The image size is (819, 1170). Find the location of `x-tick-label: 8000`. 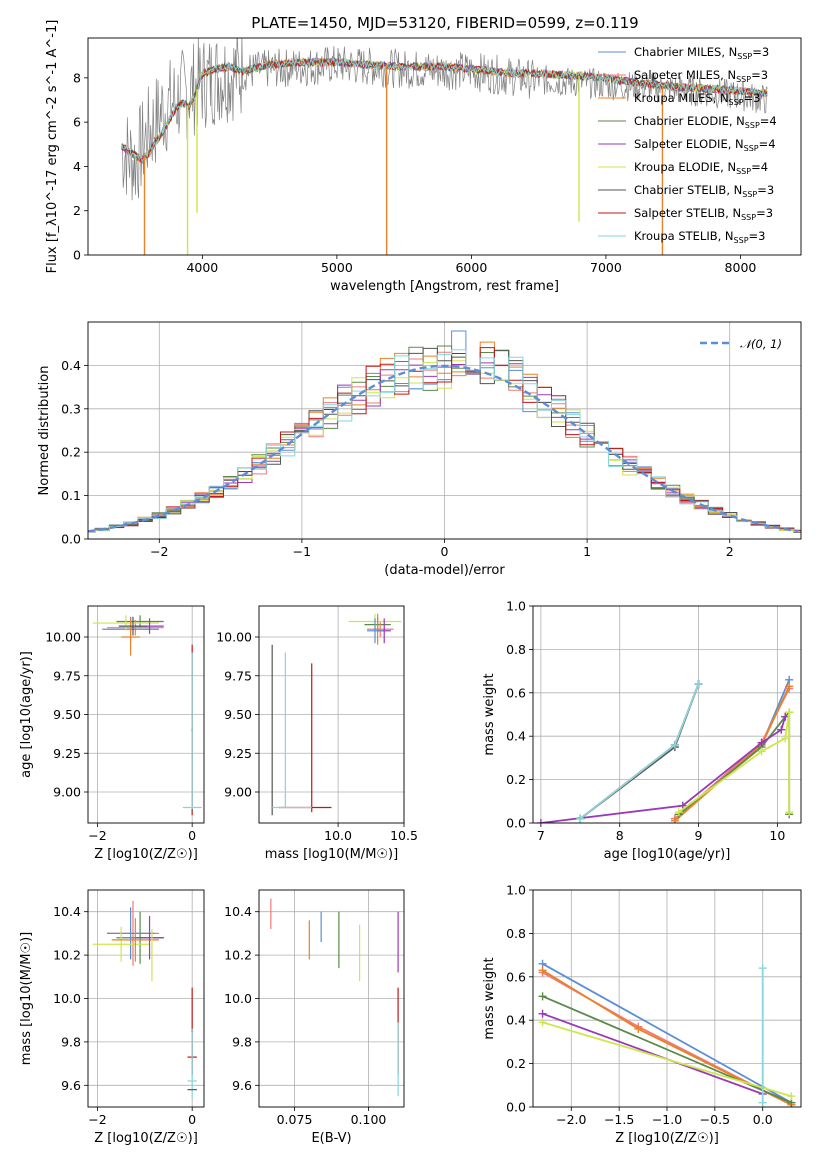

x-tick-label: 8000 is located at coordinates (741, 267).